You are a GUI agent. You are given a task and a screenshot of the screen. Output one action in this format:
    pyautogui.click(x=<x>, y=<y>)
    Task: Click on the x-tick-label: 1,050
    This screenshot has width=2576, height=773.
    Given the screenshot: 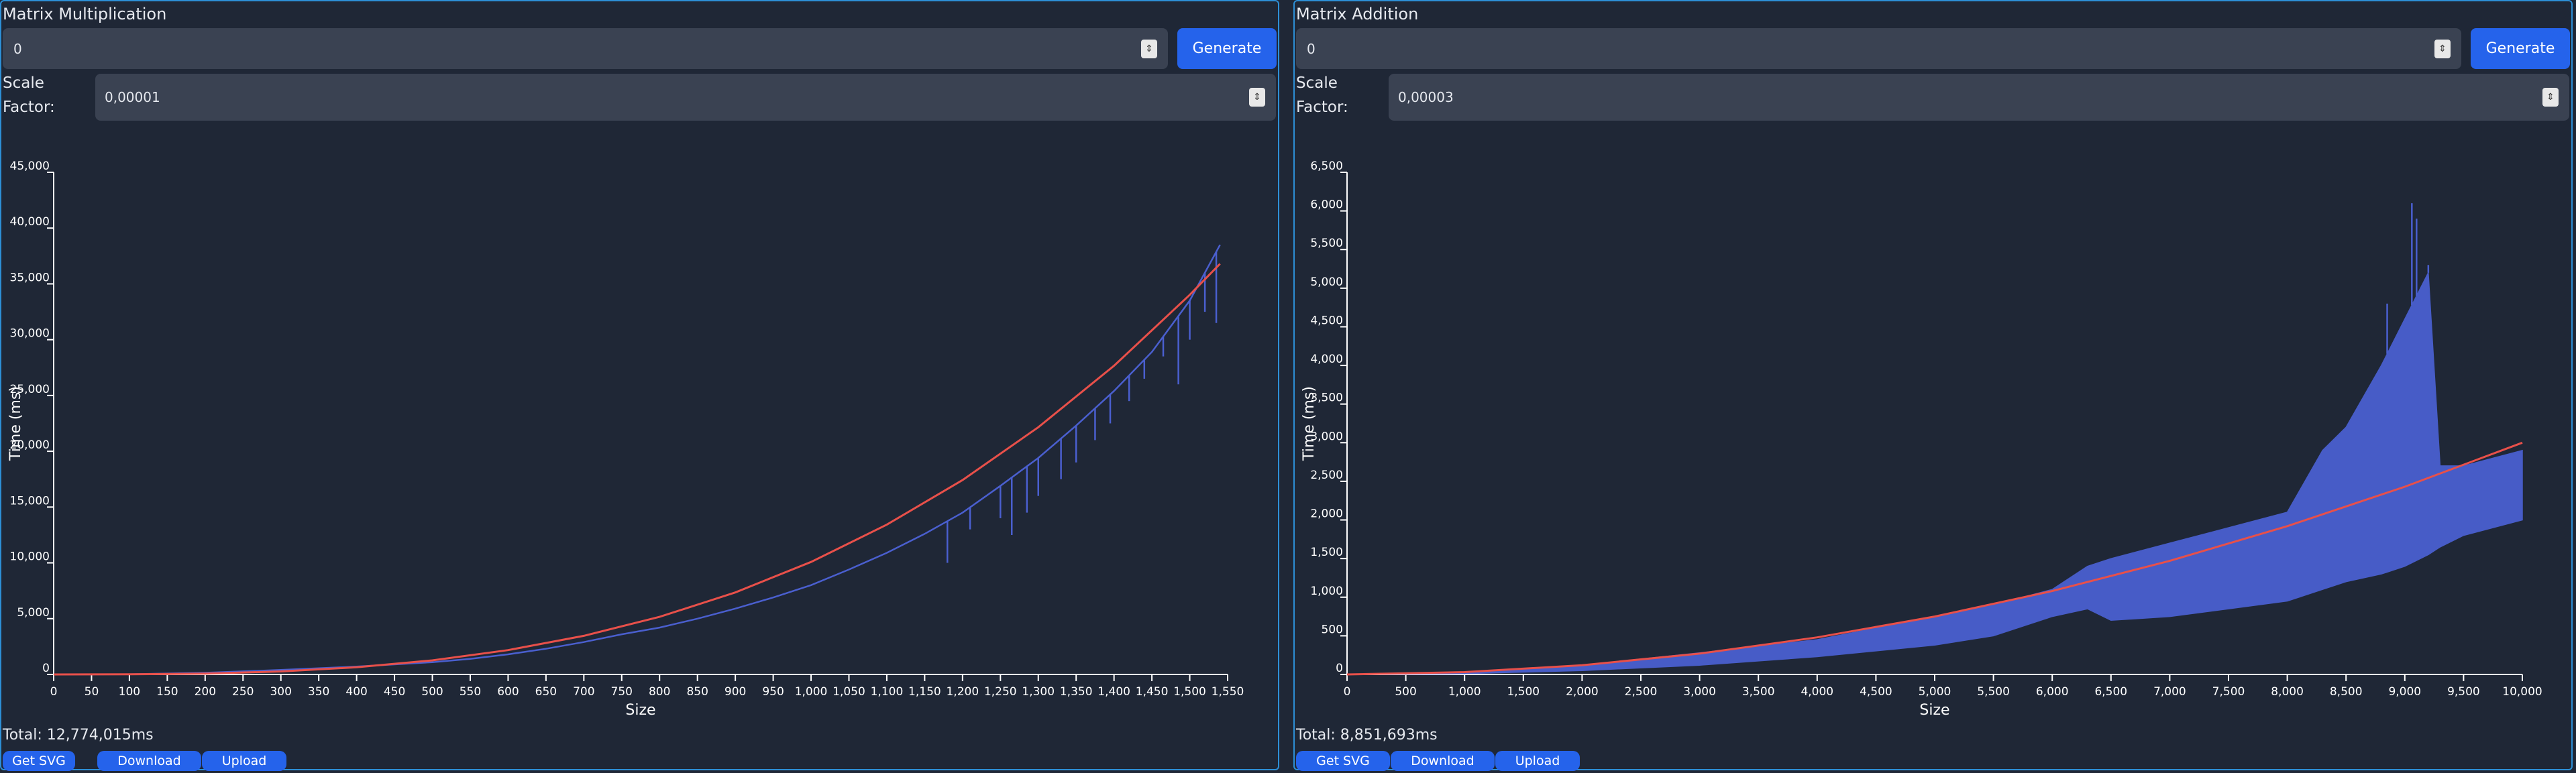 What is the action you would take?
    pyautogui.click(x=849, y=692)
    